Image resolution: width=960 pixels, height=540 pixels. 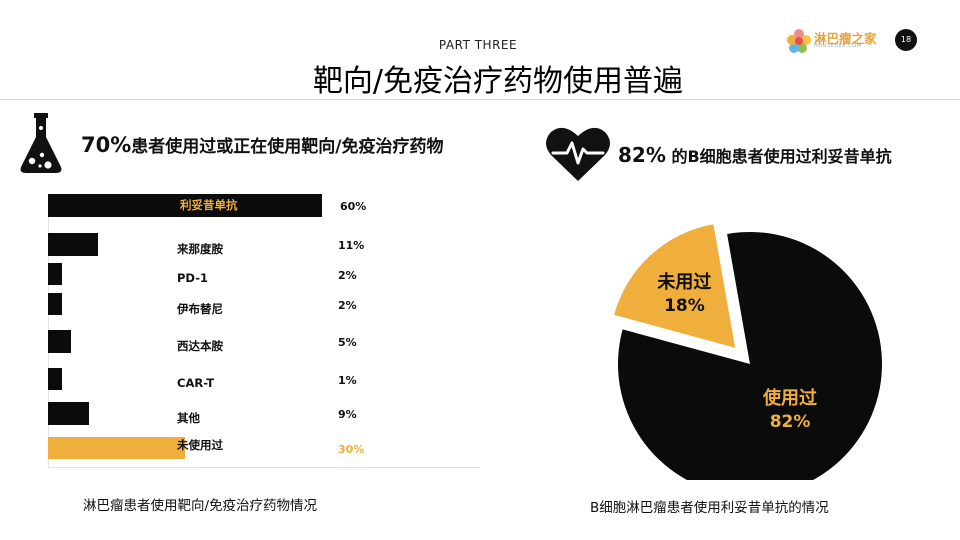 What do you see at coordinates (347, 380) in the screenshot?
I see `bar-value-label: 1%` at bounding box center [347, 380].